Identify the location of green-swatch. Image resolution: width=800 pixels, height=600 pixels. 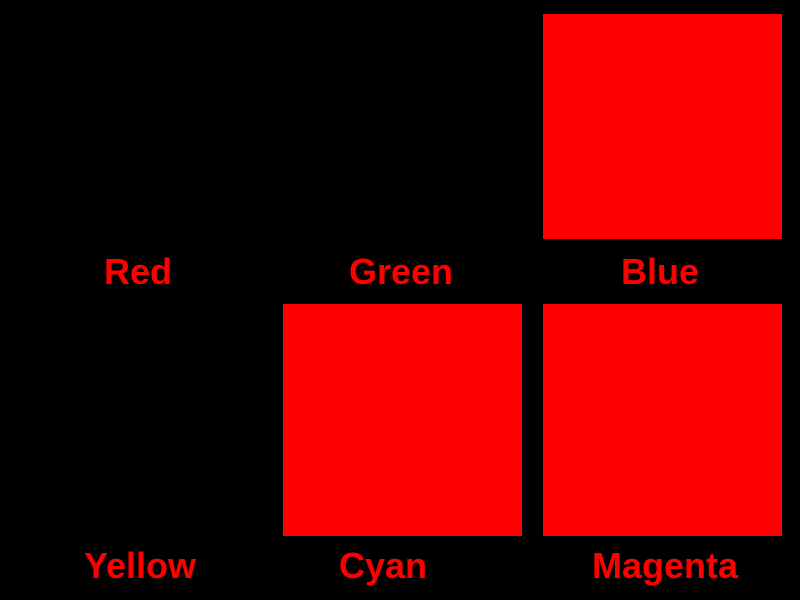
(402, 126).